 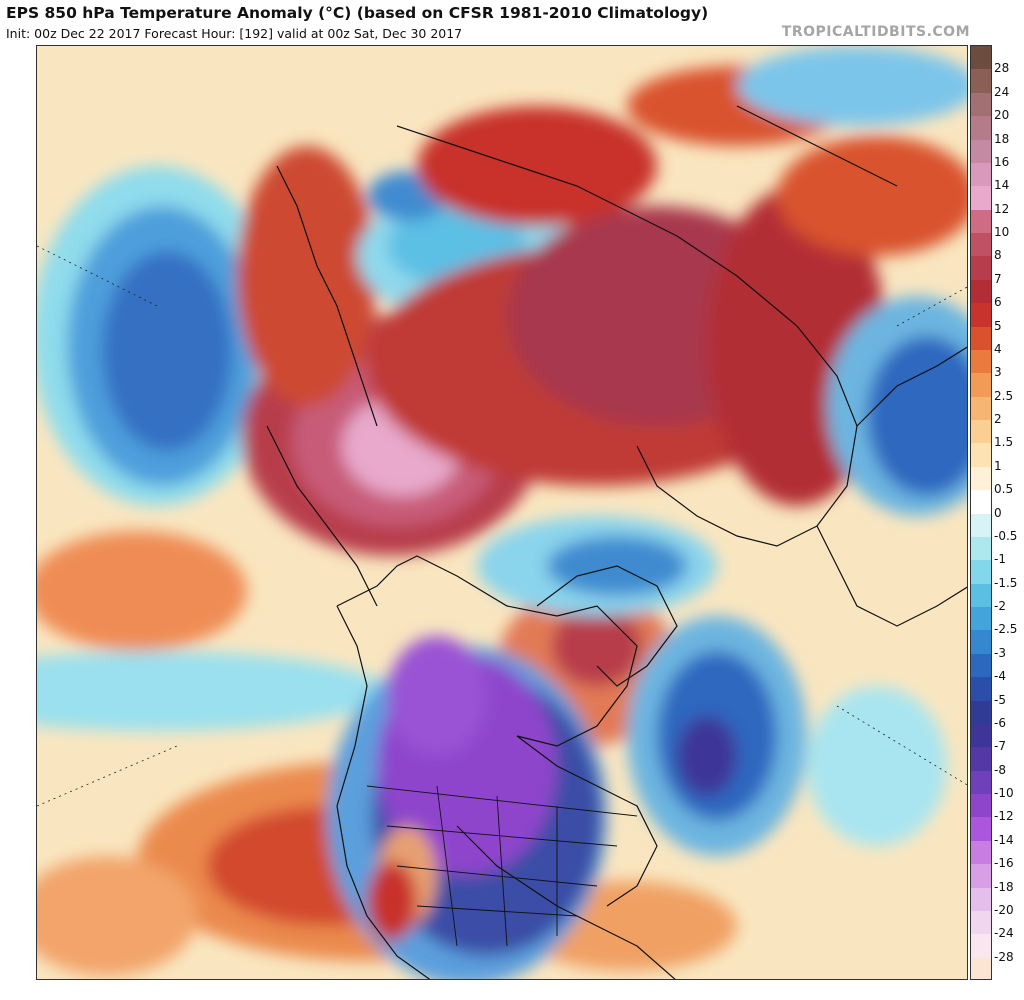 What do you see at coordinates (1006, 582) in the screenshot?
I see `colorbar-label: -1.5` at bounding box center [1006, 582].